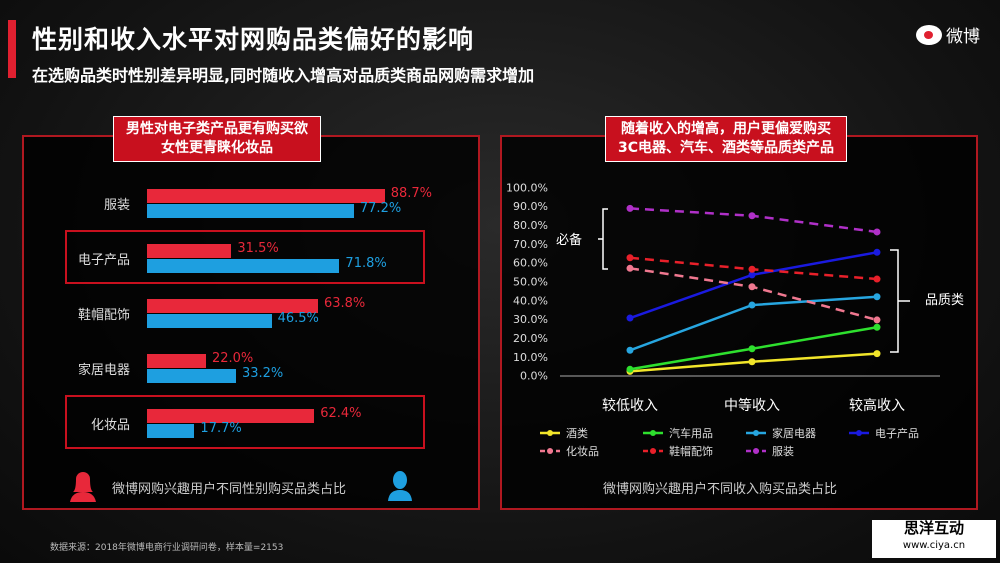 This screenshot has height=563, width=1000. I want to click on legend-label: 家居电器, so click(794, 433).